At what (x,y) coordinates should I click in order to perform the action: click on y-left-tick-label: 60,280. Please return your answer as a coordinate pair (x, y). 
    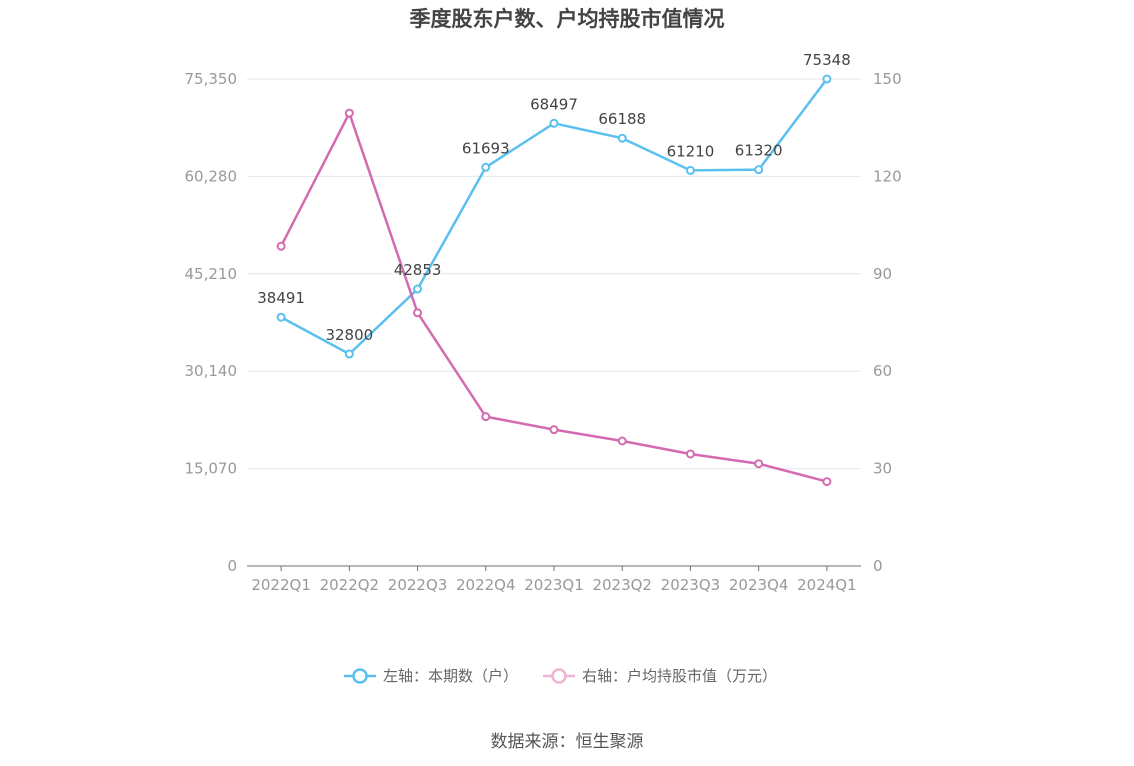
    Looking at the image, I should click on (211, 176).